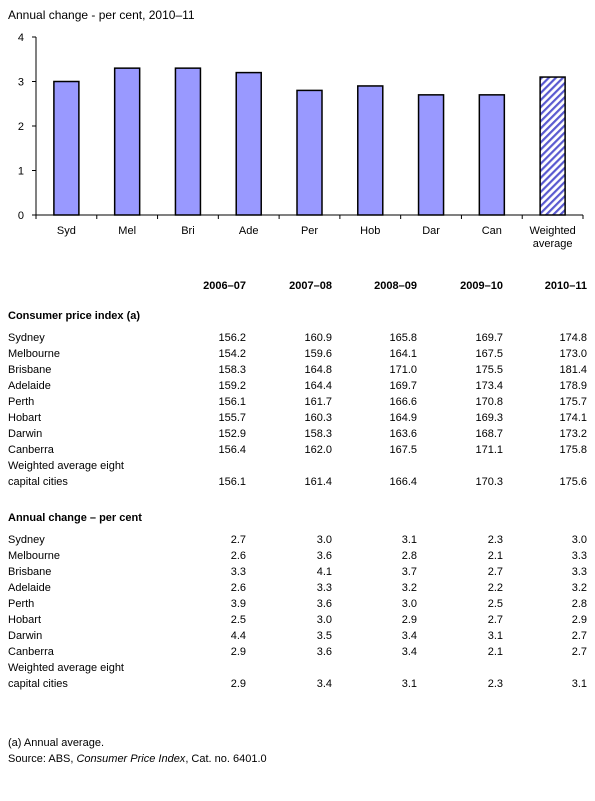  Describe the element at coordinates (232, 386) in the screenshot. I see `table-cell: 159.2` at that location.